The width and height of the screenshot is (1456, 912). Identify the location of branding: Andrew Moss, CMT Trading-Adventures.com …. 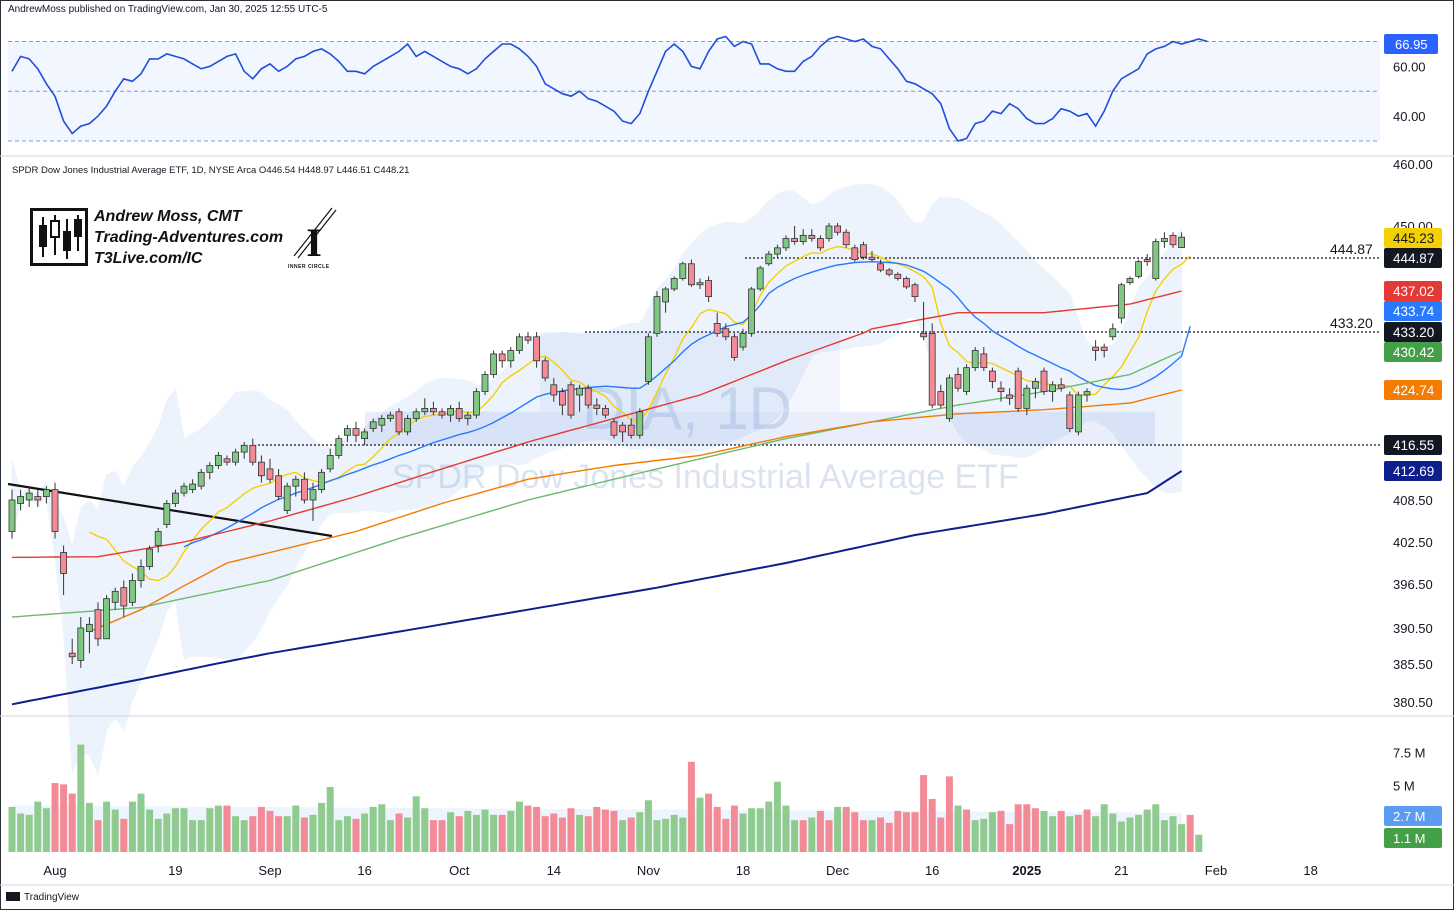
(190, 240).